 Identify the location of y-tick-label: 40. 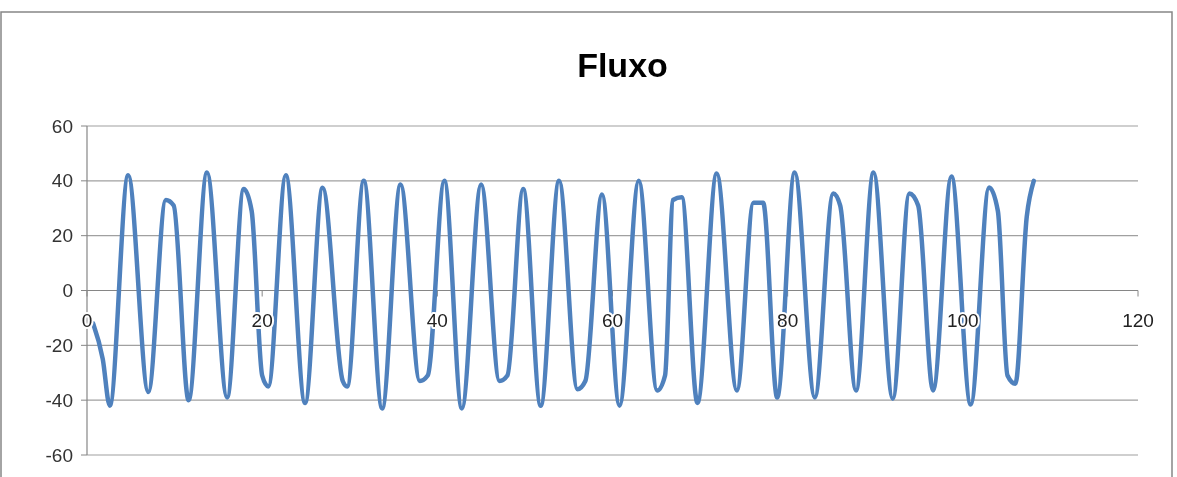
(62, 181).